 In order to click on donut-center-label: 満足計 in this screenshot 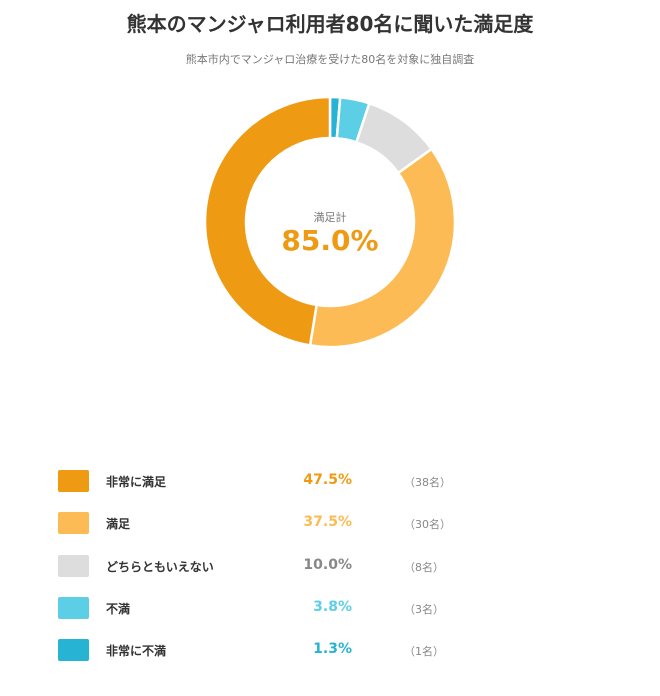, I will do `click(330, 217)`.